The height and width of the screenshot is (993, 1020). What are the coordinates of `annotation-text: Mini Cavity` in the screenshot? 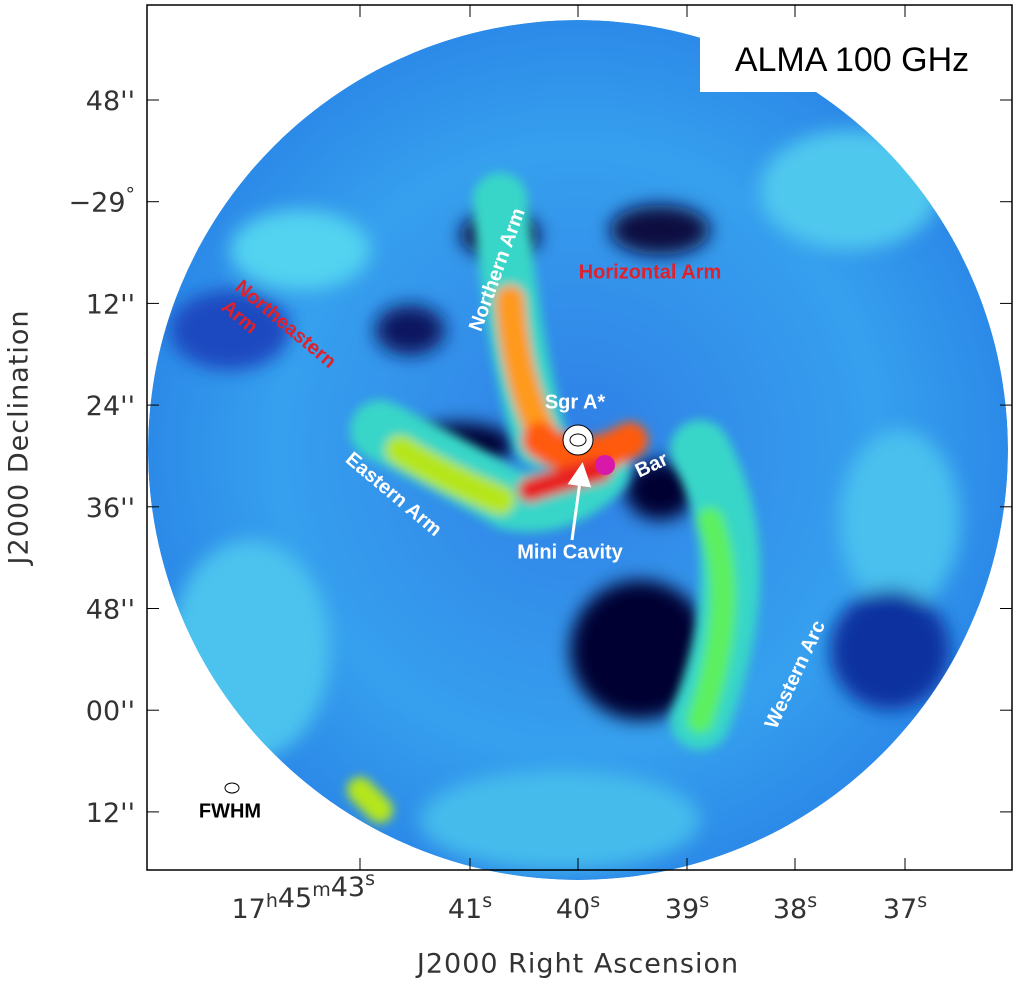 It's located at (570, 552).